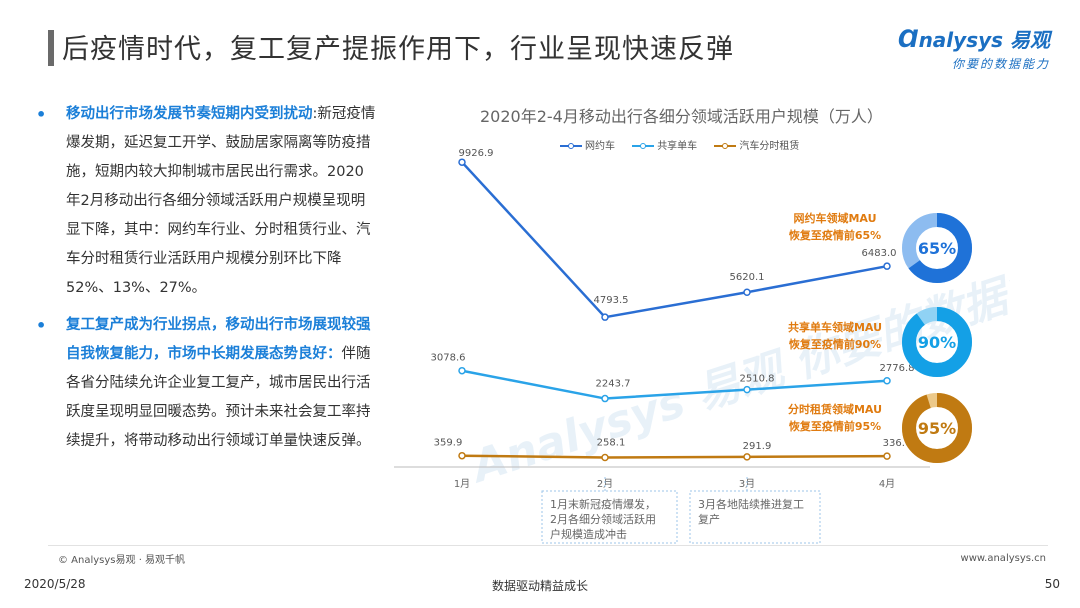 Image resolution: width=1080 pixels, height=608 pixels. I want to click on analysys-logo: Ɑnalysys 易观 你要的数据能力, so click(974, 48).